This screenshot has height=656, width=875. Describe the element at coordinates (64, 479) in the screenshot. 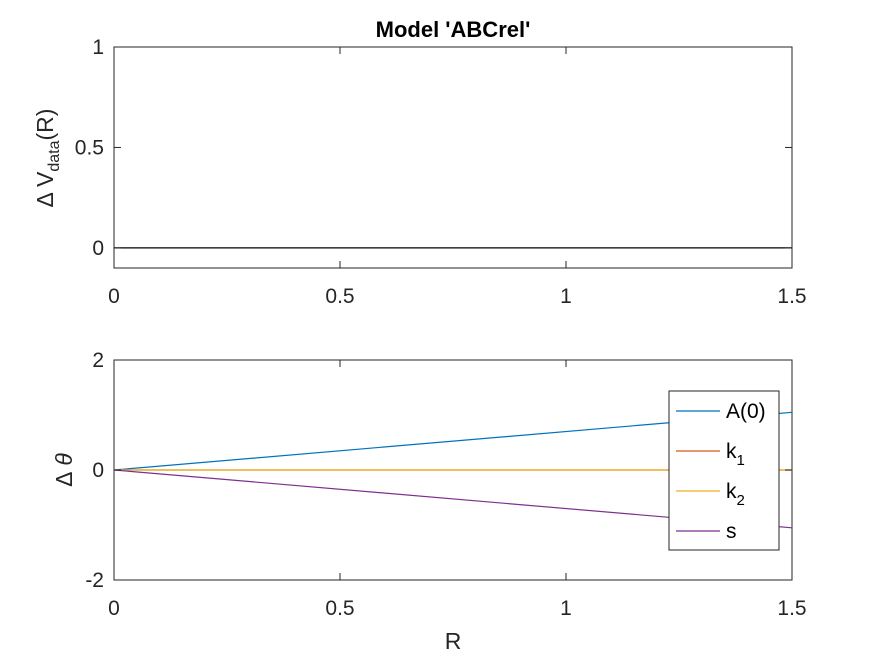

I see `bottom-y-label-prefix: Δ` at that location.